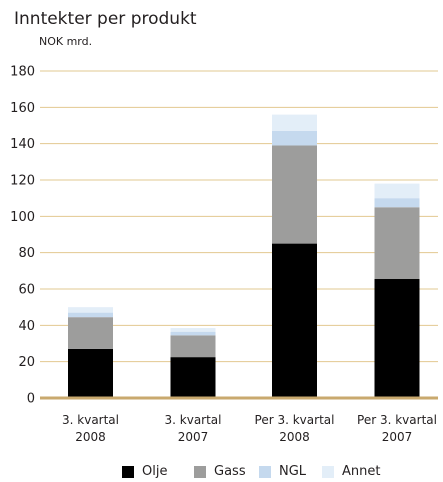  What do you see at coordinates (155, 471) in the screenshot?
I see `legend-label: Olje` at bounding box center [155, 471].